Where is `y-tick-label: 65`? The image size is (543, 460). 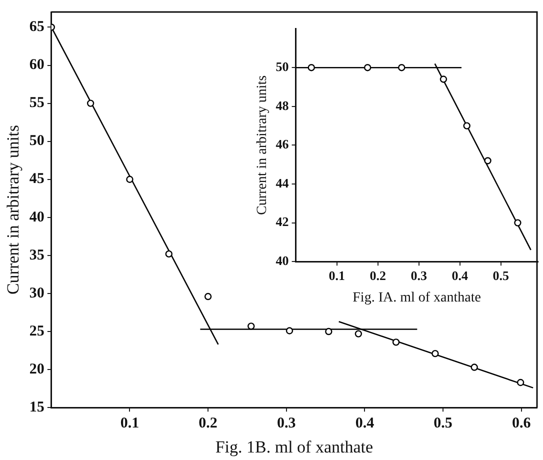 y-tick-label: 65 is located at coordinates (36, 27).